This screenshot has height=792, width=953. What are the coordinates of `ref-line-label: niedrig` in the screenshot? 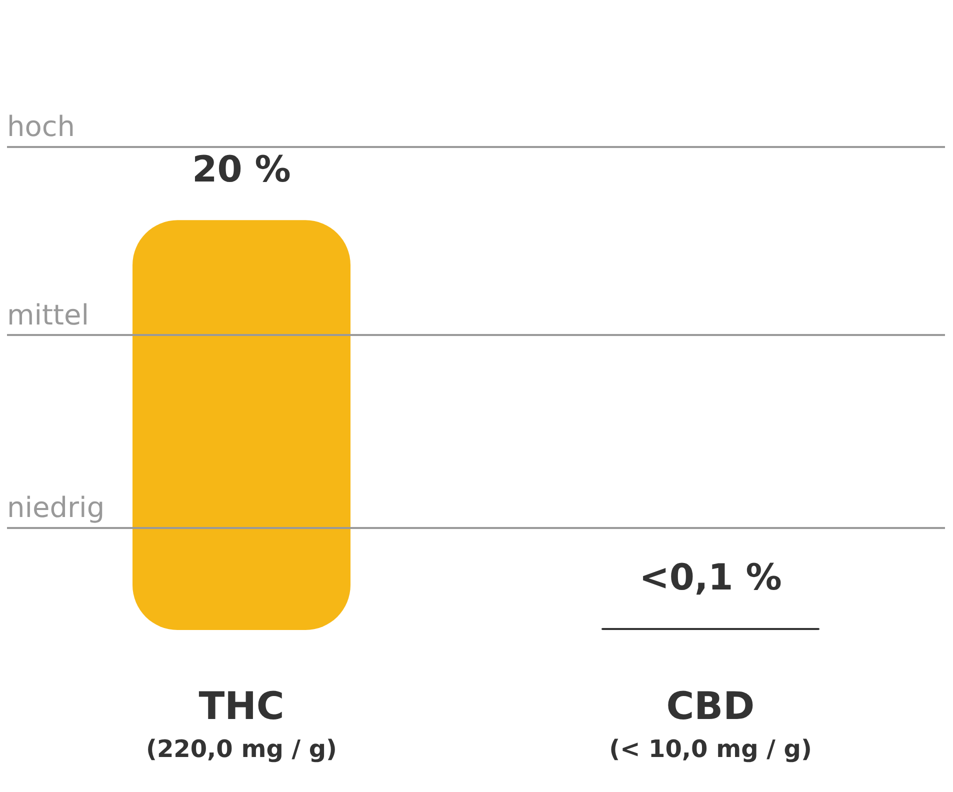 It's located at (56, 507).